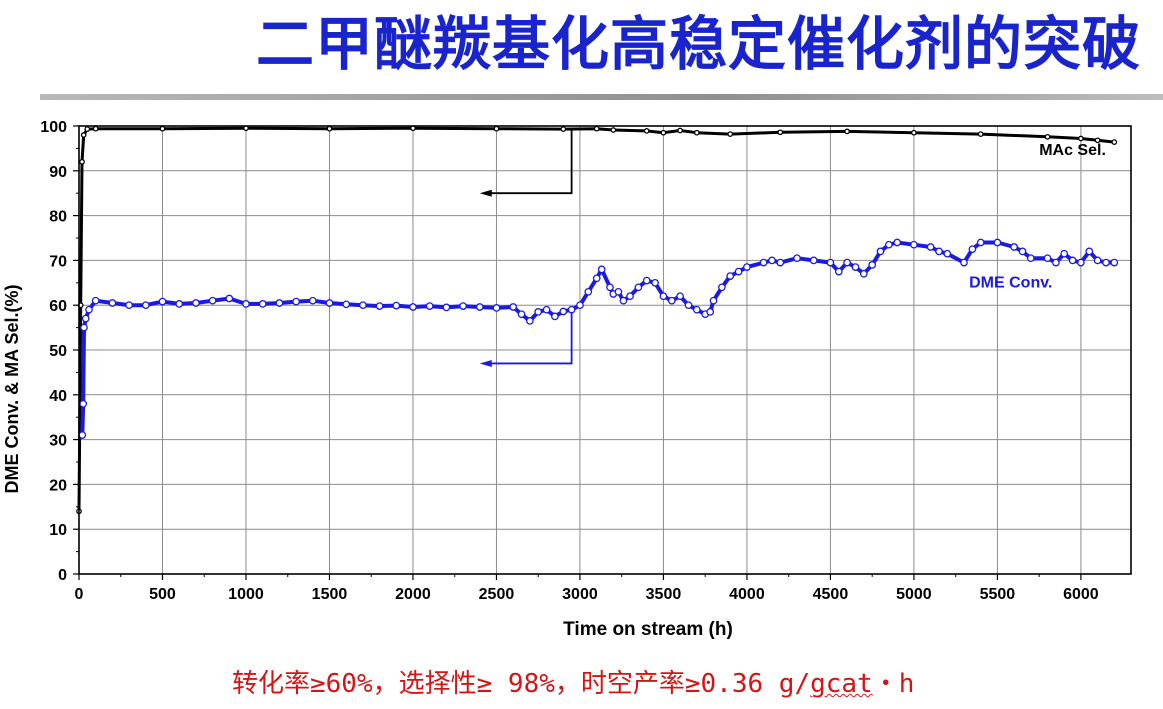 This screenshot has width=1163, height=709. I want to click on x-tick-label: 3000, so click(580, 594).